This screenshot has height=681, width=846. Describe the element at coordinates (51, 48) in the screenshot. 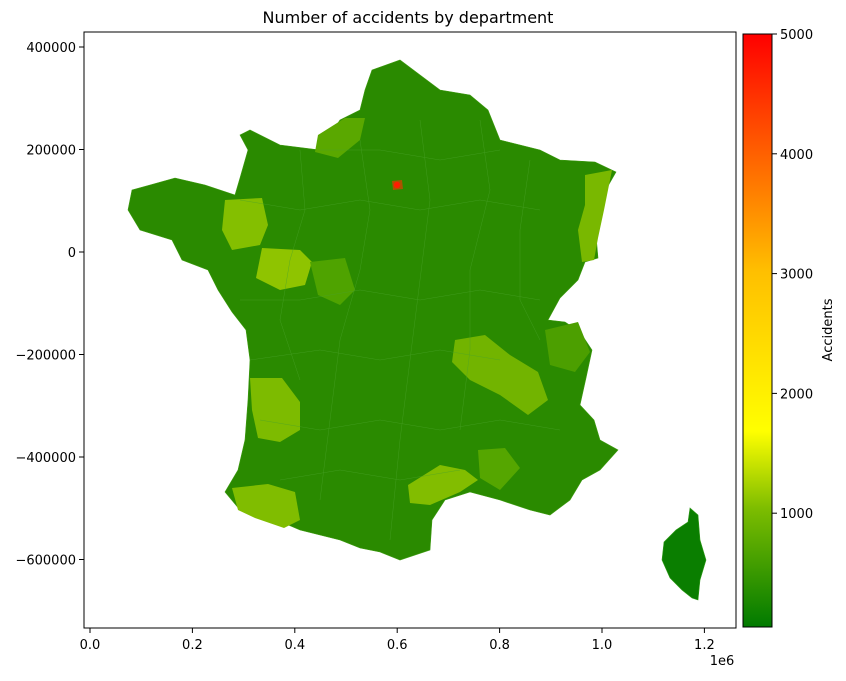

I see `y-tick-label: 400000` at that location.